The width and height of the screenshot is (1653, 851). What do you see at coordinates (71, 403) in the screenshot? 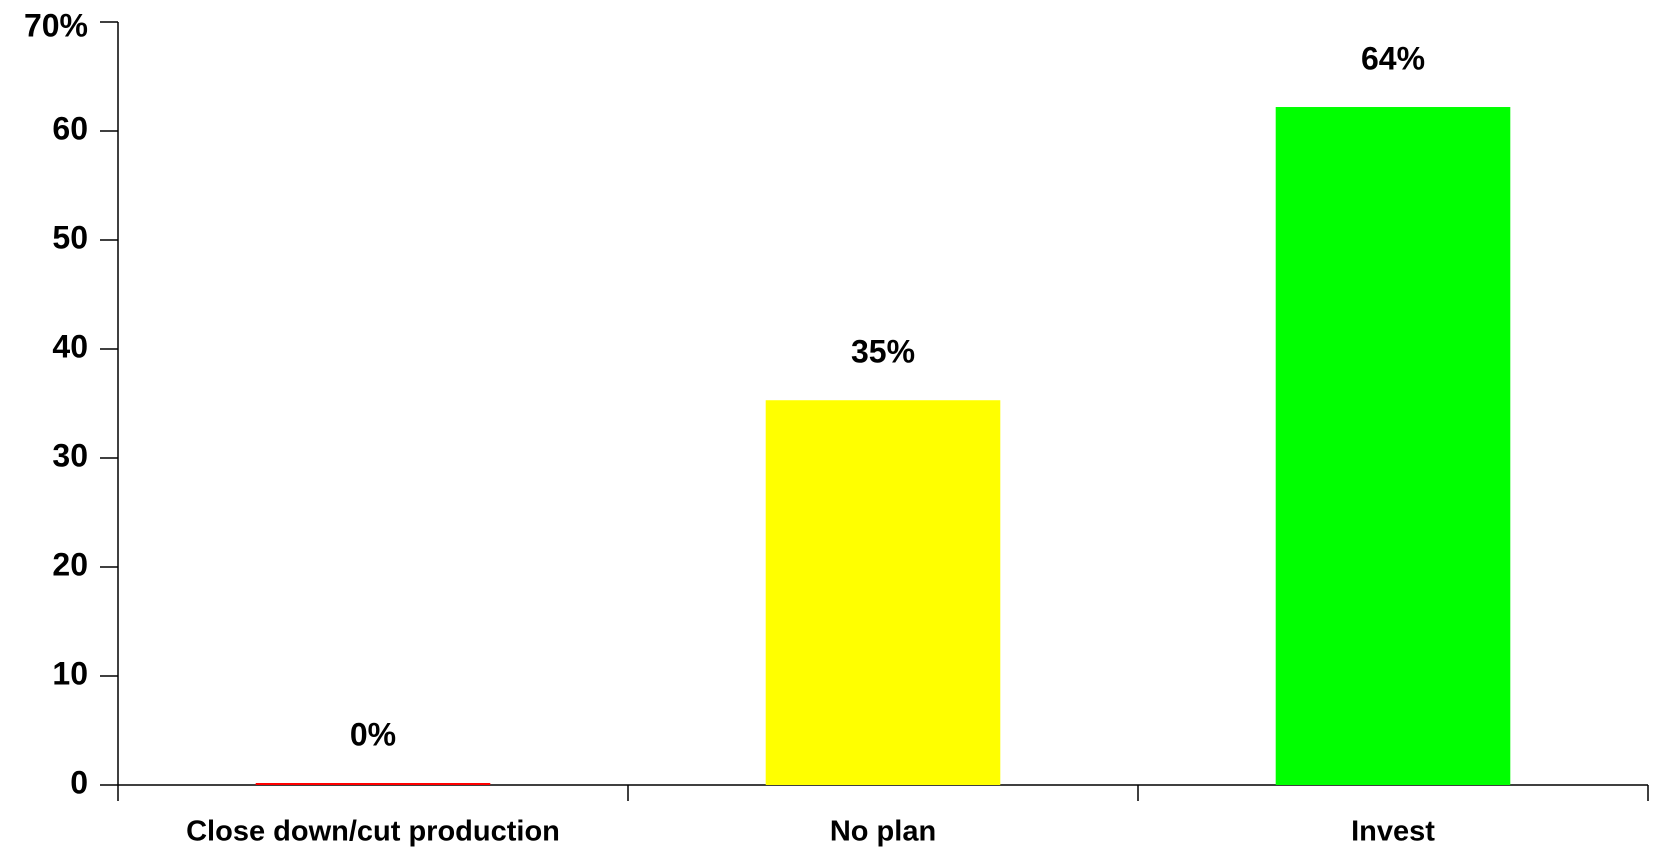
I see `y-axis: 0 10 20 30 40 50 60 70%` at bounding box center [71, 403].